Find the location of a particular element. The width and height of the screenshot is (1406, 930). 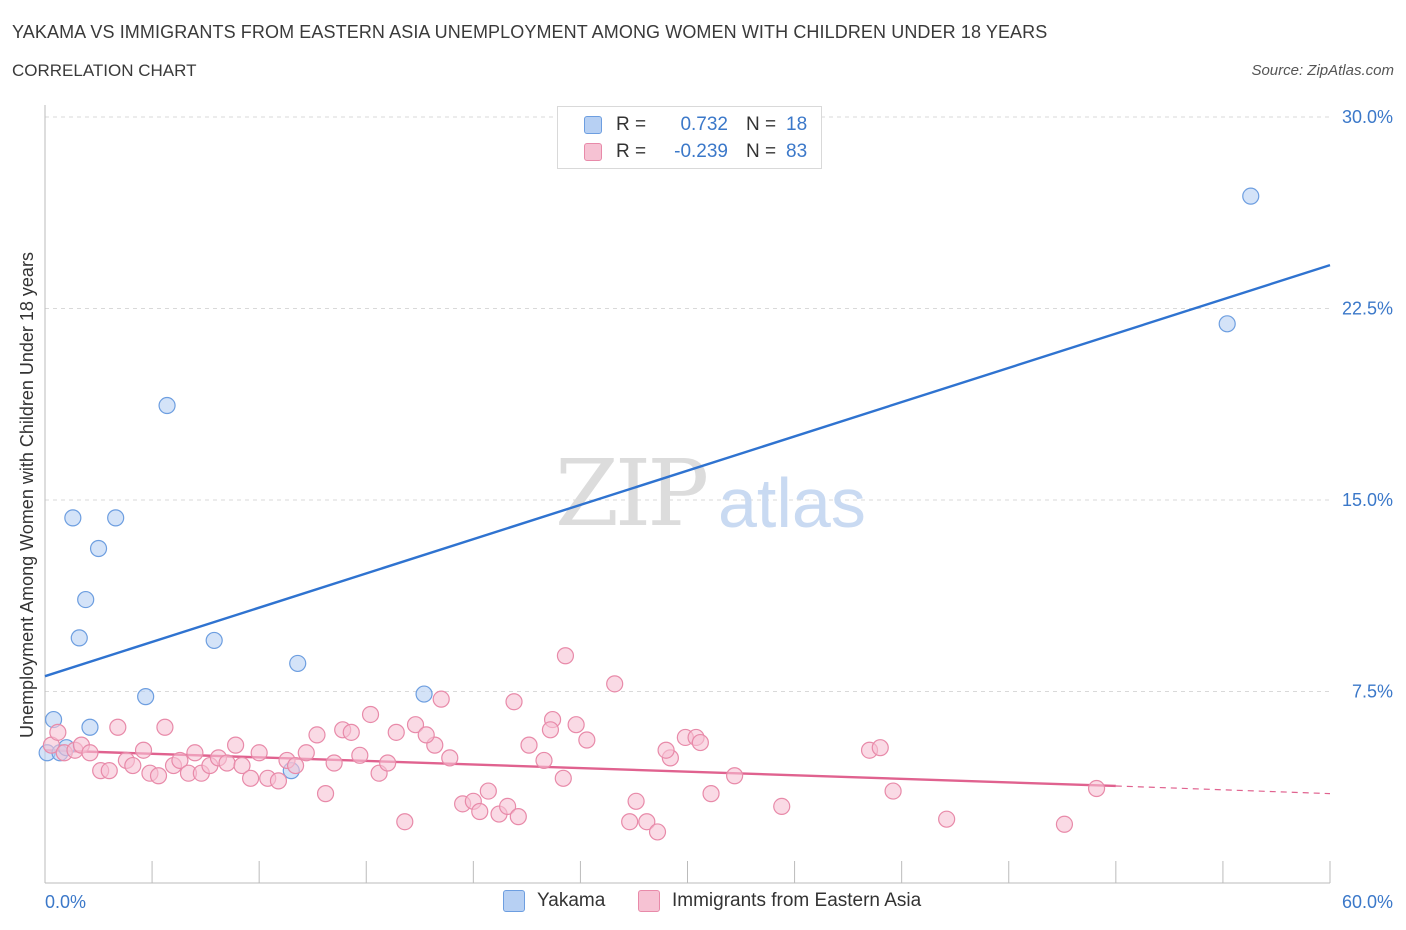

legend-item-yakama: Yakama is located at coordinates (554, 901).